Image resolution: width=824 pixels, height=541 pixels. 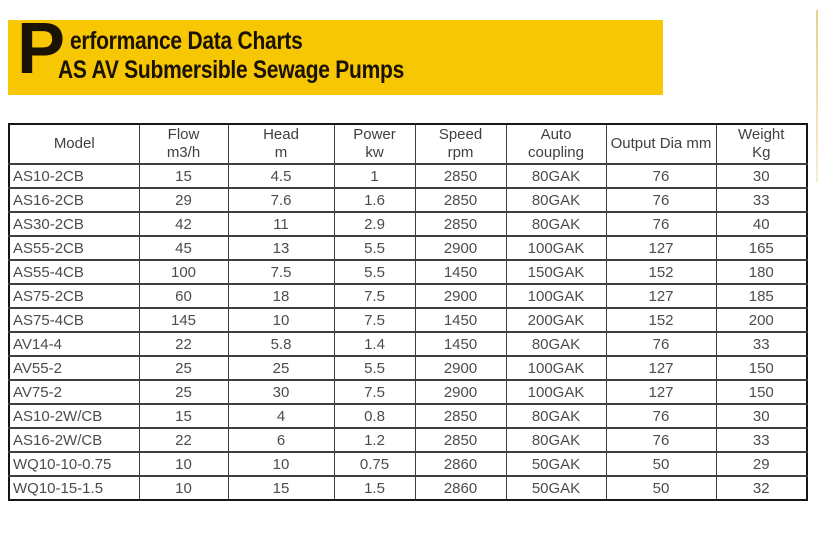 What do you see at coordinates (556, 488) in the screenshot?
I see `value-cell: 50GAK` at bounding box center [556, 488].